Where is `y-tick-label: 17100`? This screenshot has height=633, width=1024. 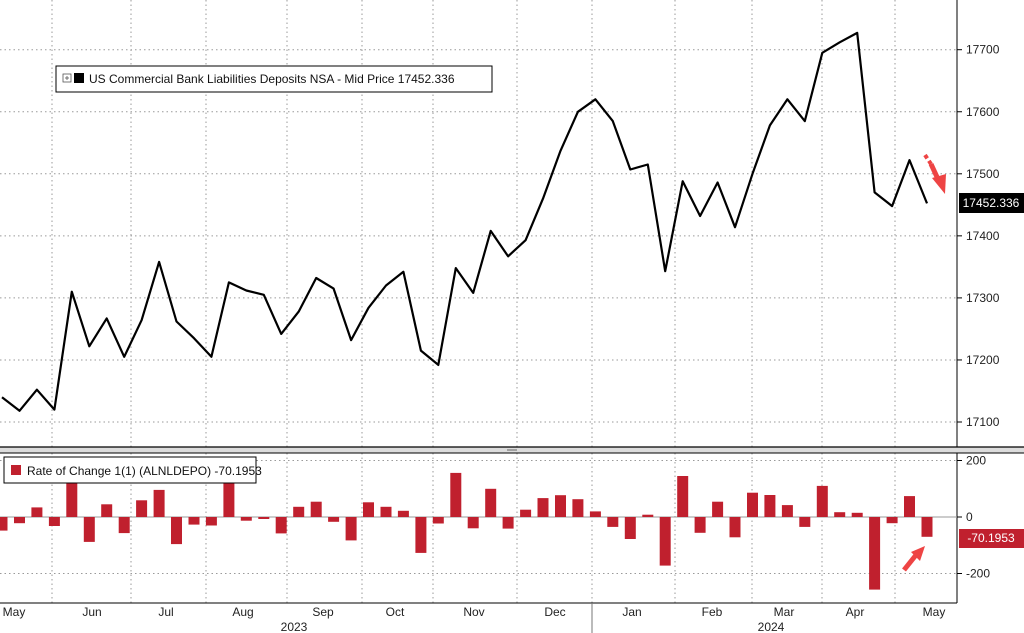 y-tick-label: 17100 is located at coordinates (983, 422).